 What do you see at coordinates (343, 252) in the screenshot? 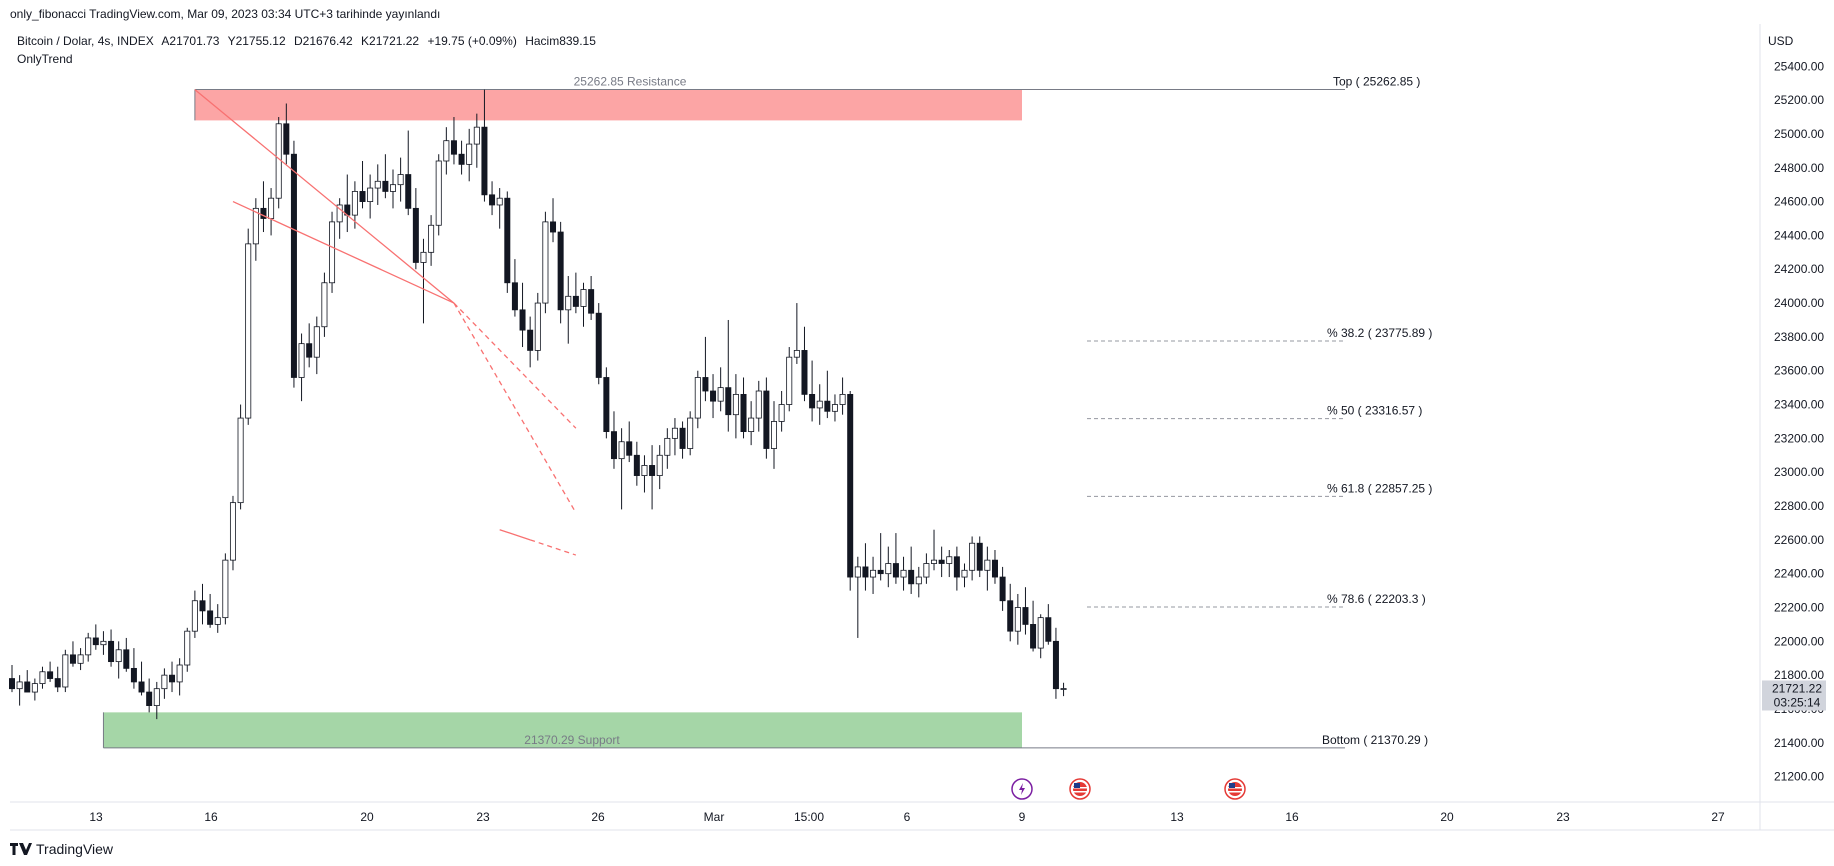
I see `trend-line` at bounding box center [343, 252].